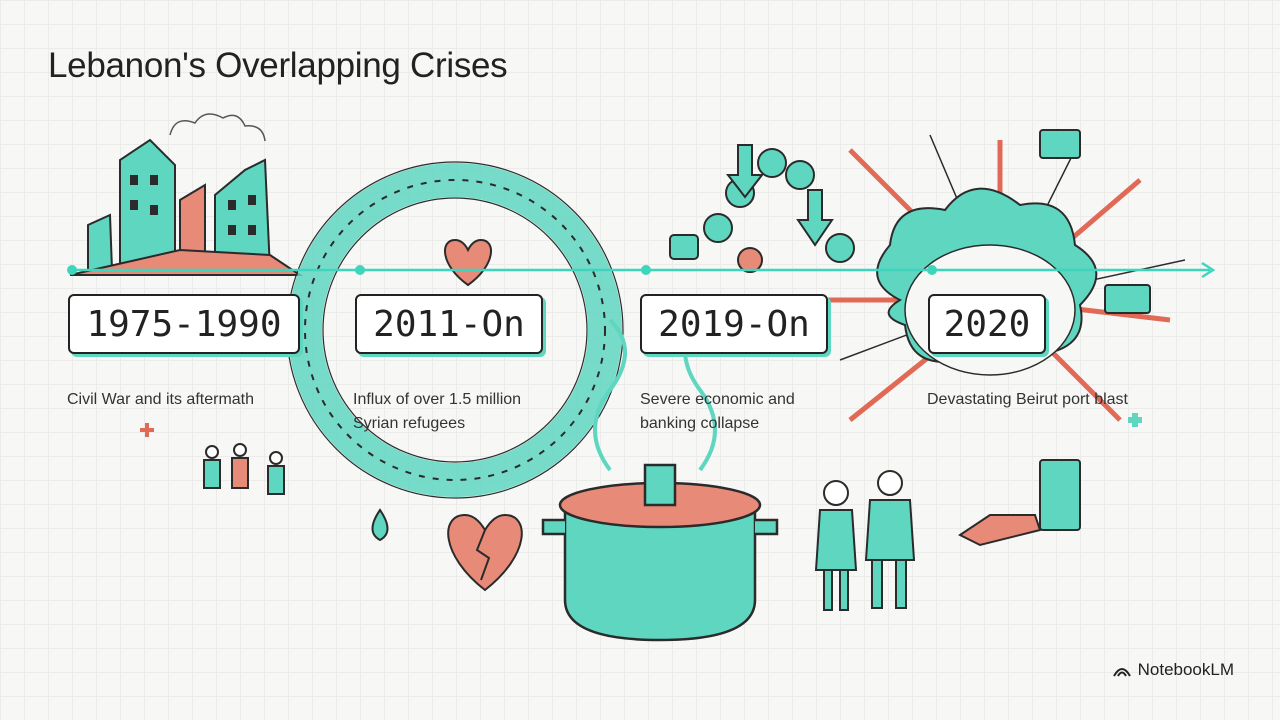 This screenshot has width=1280, height=720. I want to click on period-label: 2020, so click(987, 324).